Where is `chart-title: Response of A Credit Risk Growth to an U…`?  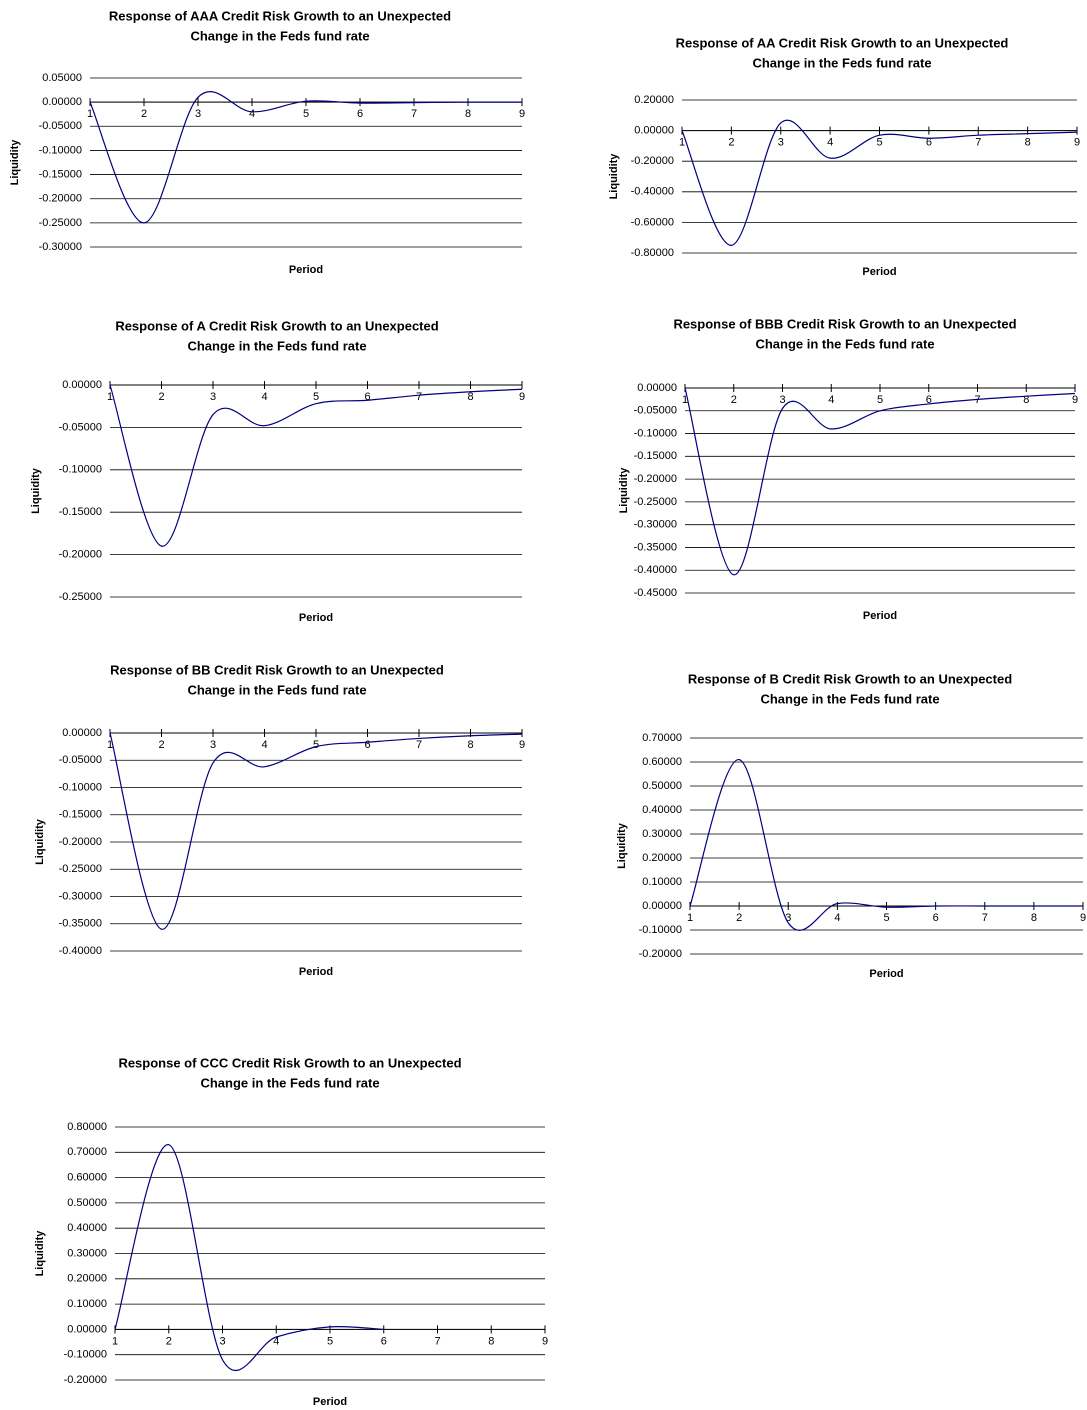 chart-title: Response of A Credit Risk Growth to an U… is located at coordinates (276, 325).